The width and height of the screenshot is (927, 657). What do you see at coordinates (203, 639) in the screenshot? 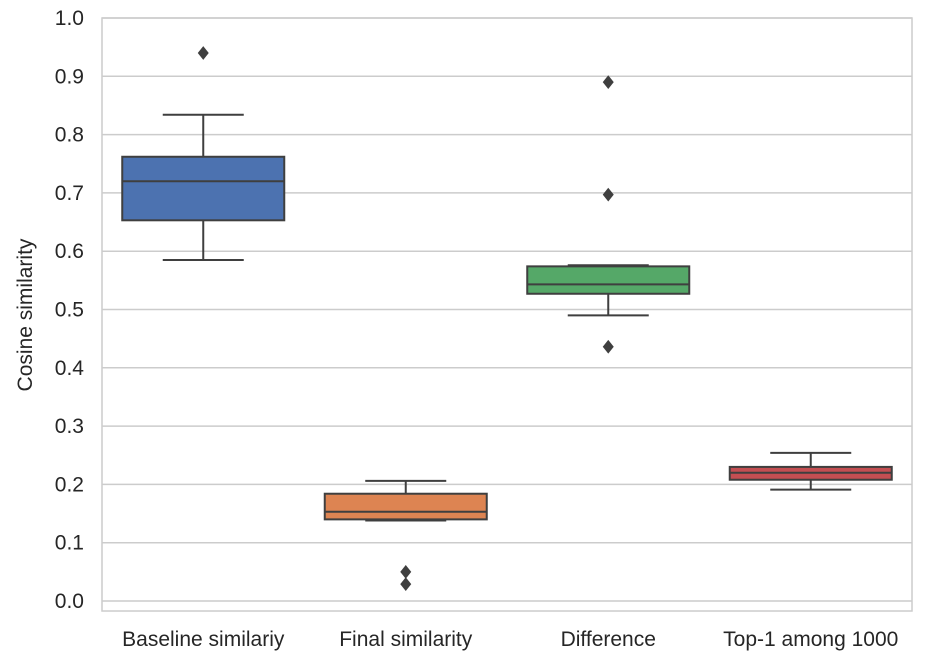
I see `x-tick-label: Baseline similariy` at bounding box center [203, 639].